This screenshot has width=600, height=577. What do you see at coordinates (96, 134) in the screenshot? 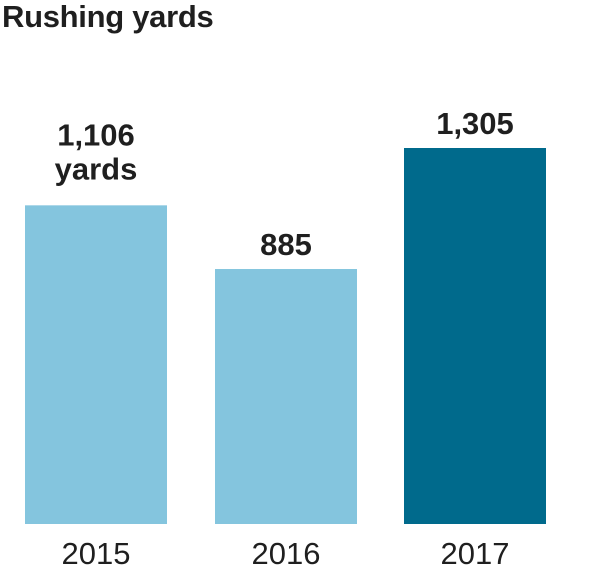
I see `value-label-2015: 1,106` at bounding box center [96, 134].